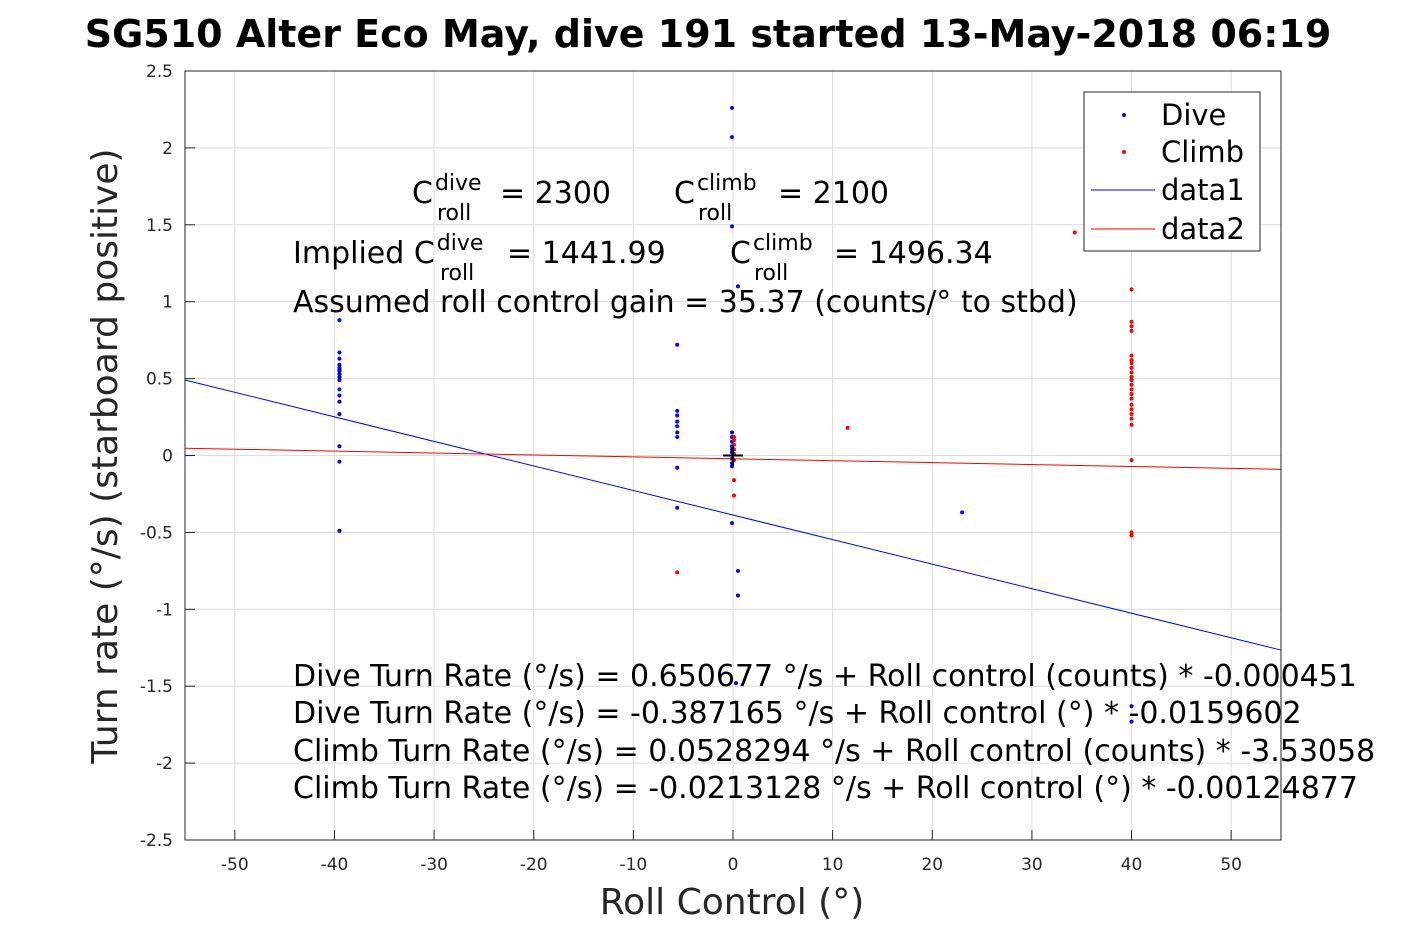 The height and width of the screenshot is (945, 1417). Describe the element at coordinates (733, 455) in the screenshot. I see `origin-marker` at that location.